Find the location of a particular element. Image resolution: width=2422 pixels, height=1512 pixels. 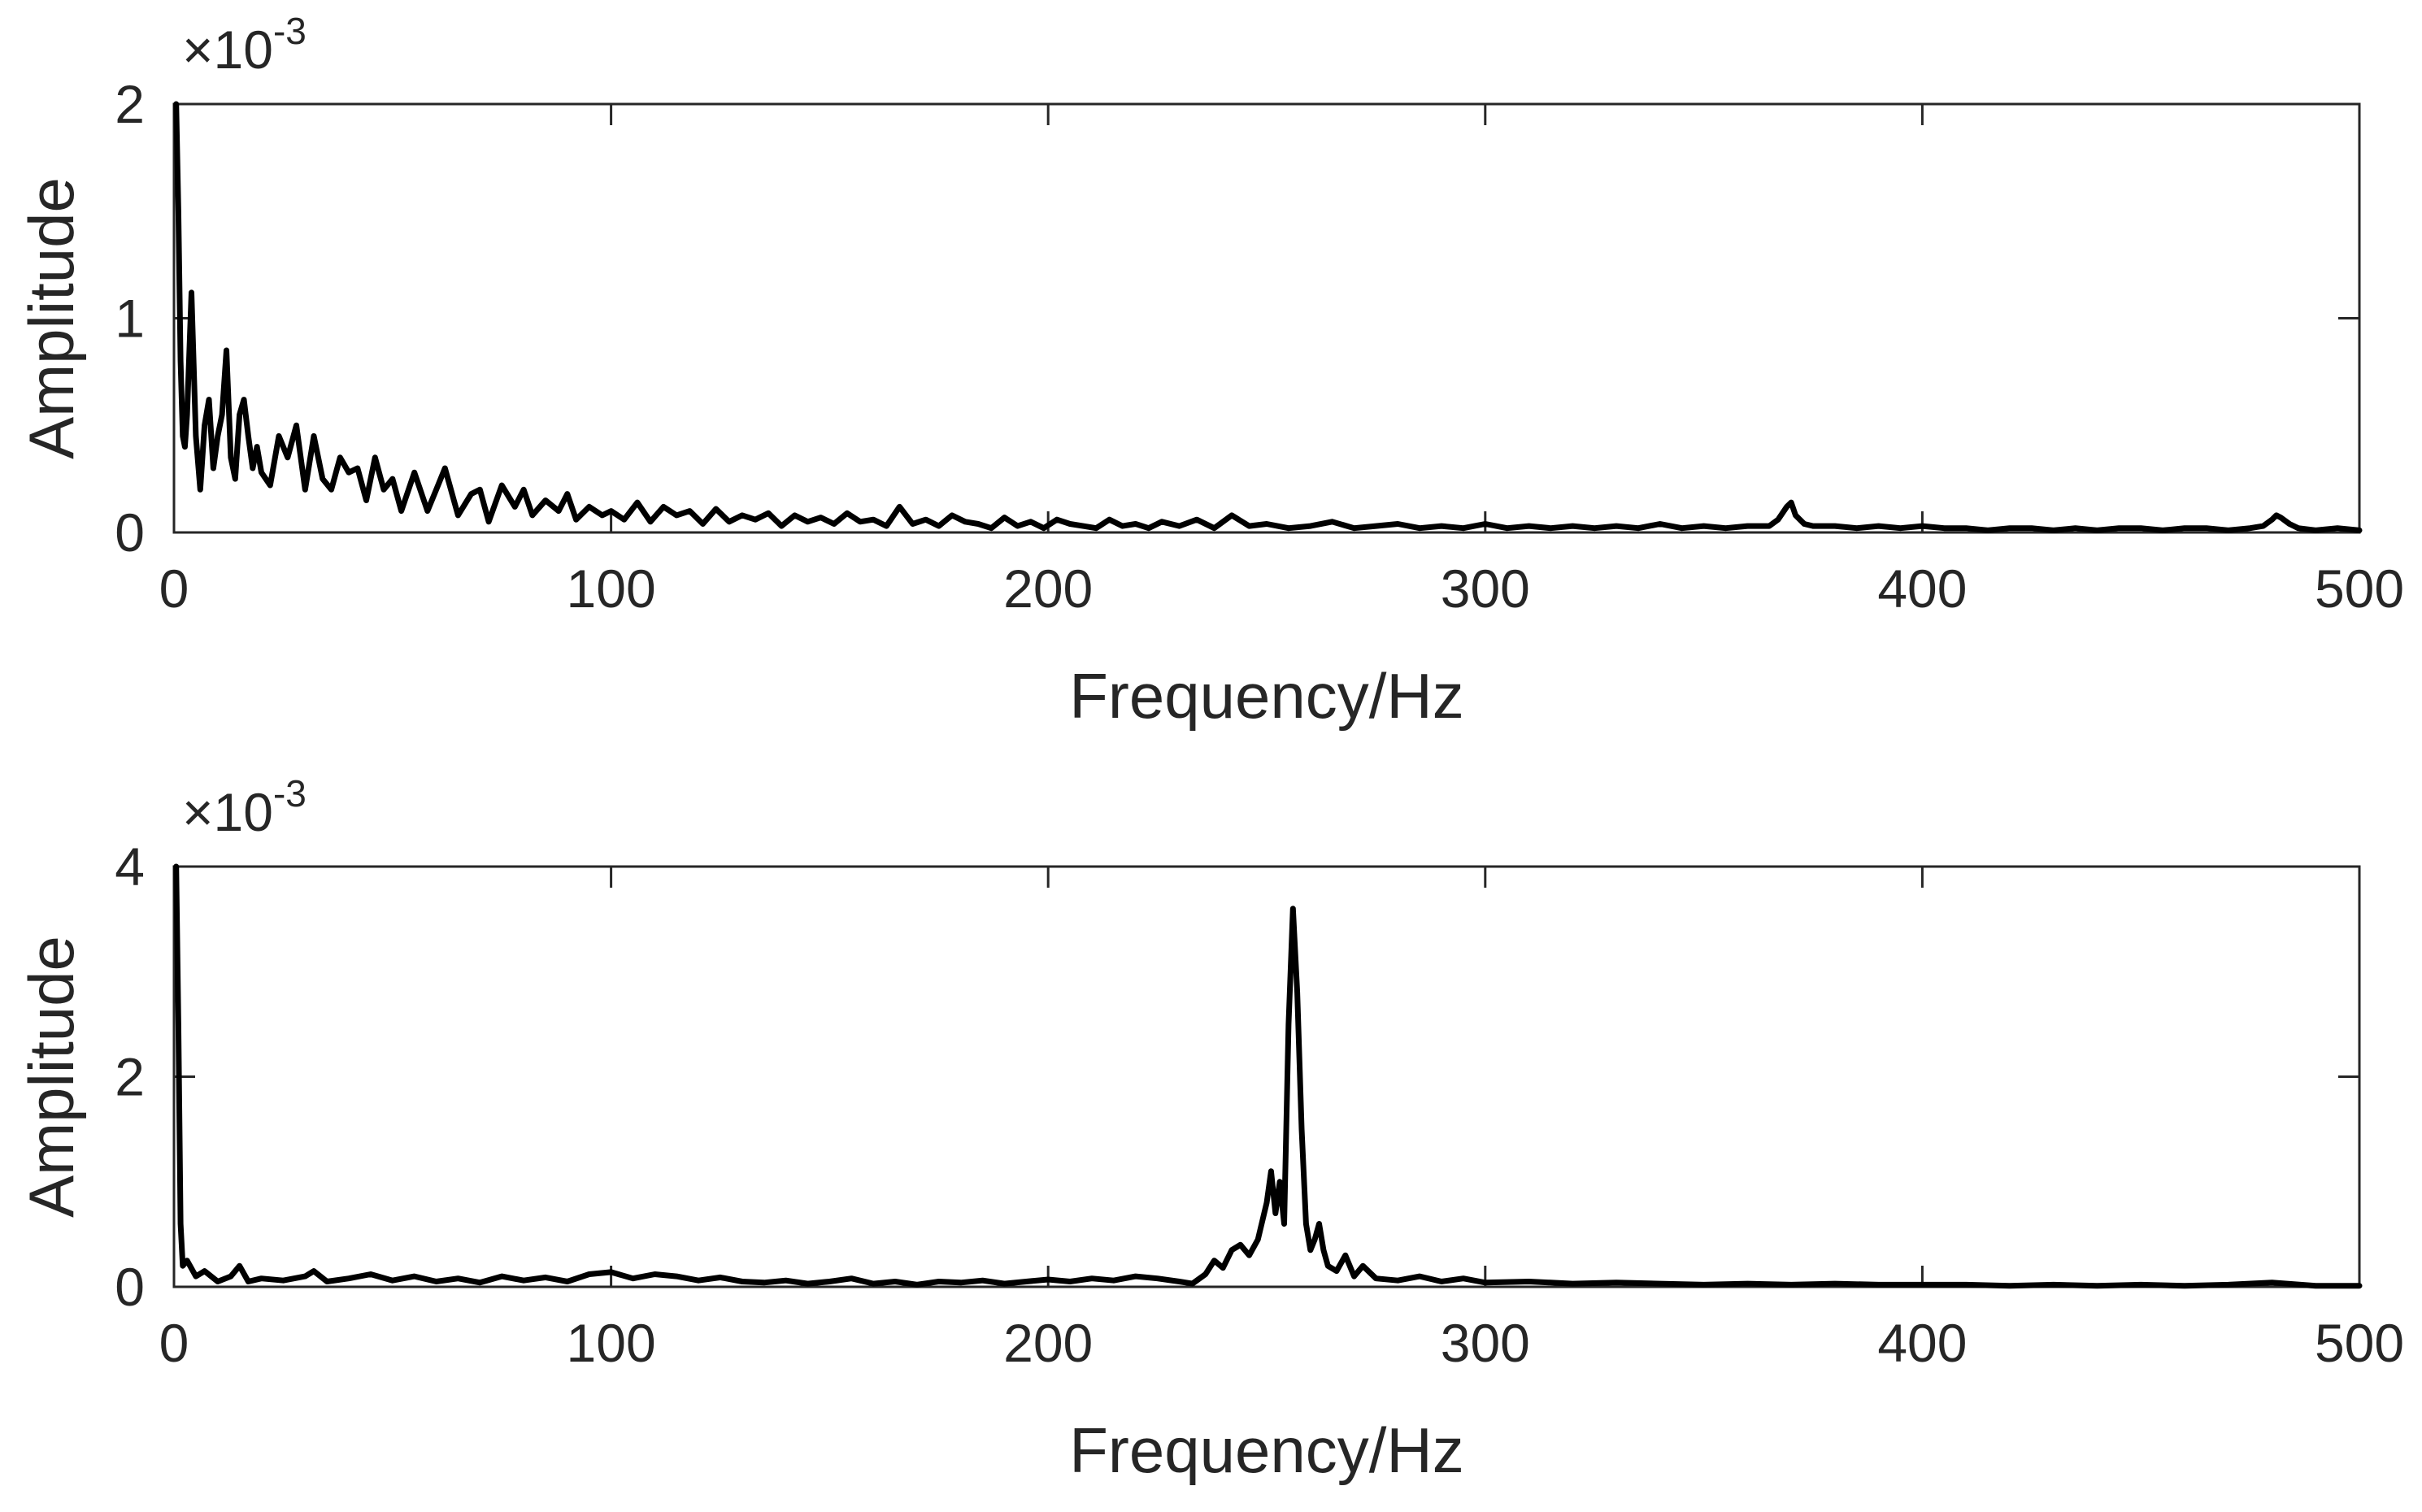

y-tick-label: 1 is located at coordinates (130, 319).